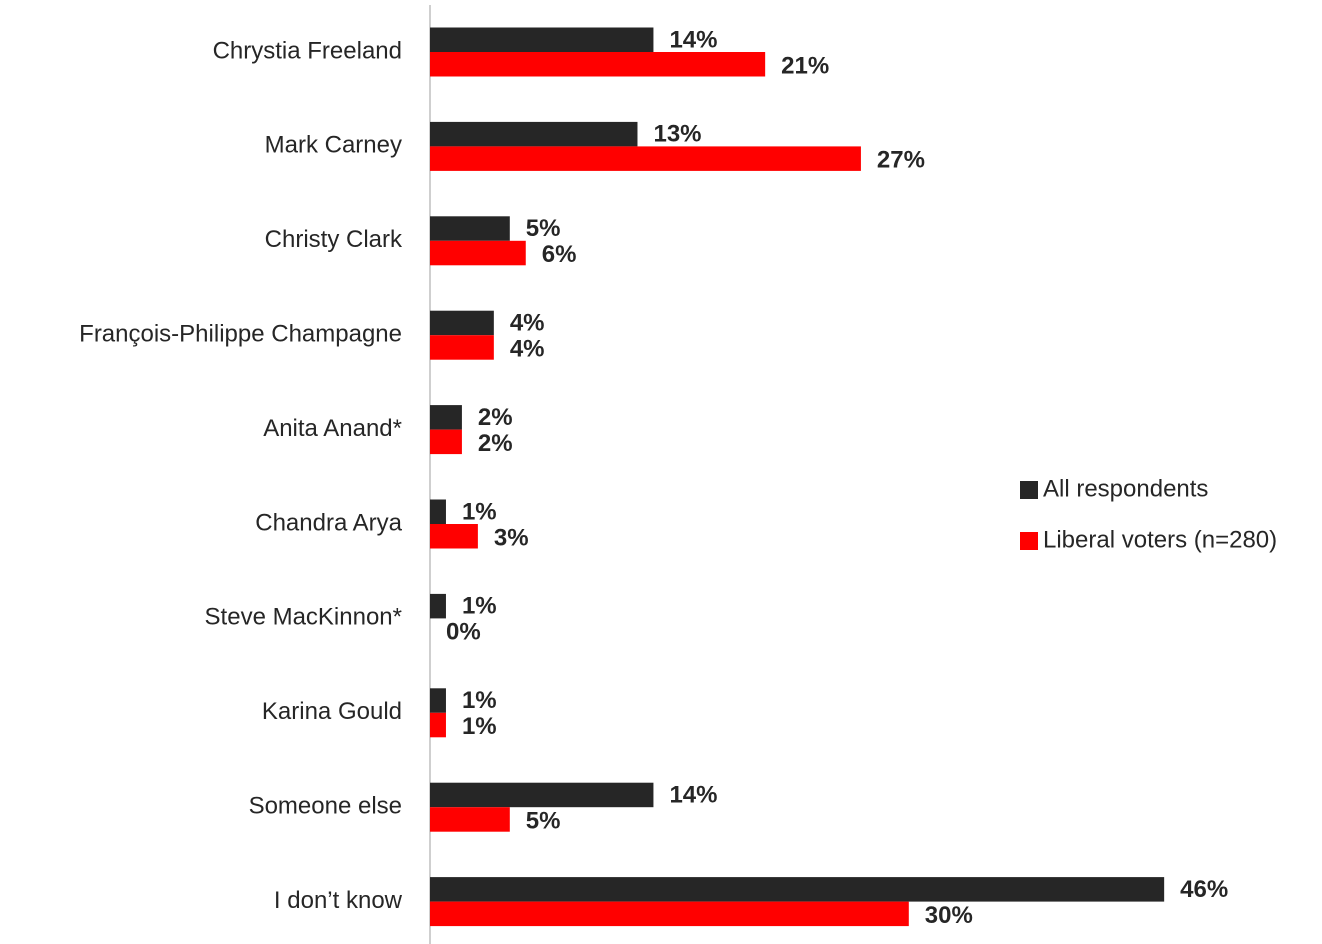  I want to click on category-label: Anita Anand*, so click(332, 428).